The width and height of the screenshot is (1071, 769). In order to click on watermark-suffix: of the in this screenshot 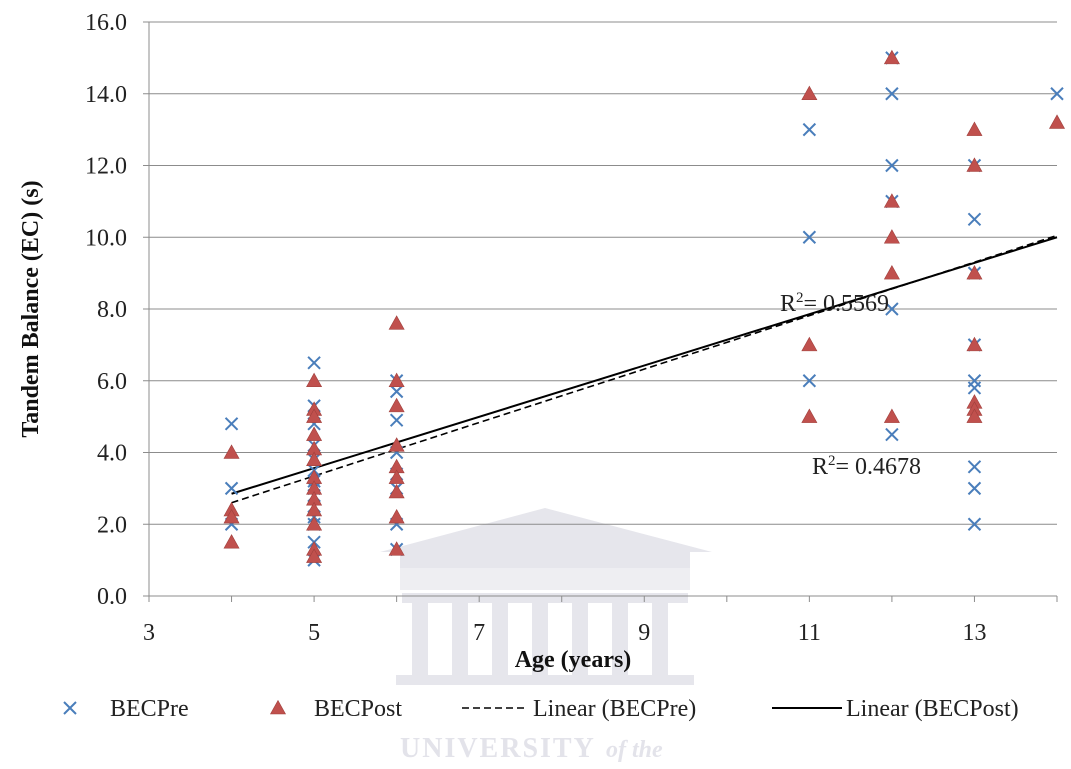, I will do `click(634, 750)`.